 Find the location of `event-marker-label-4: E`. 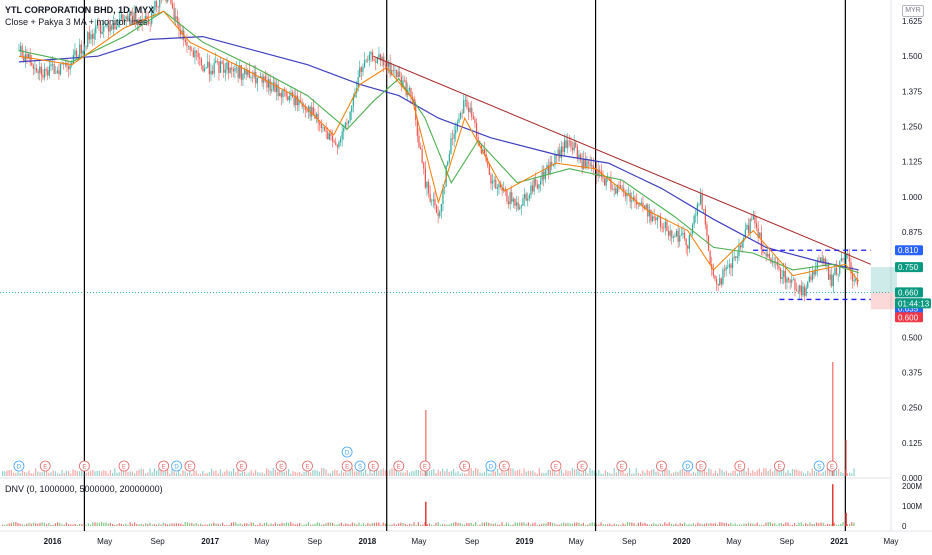

event-marker-label-4: E is located at coordinates (164, 468).